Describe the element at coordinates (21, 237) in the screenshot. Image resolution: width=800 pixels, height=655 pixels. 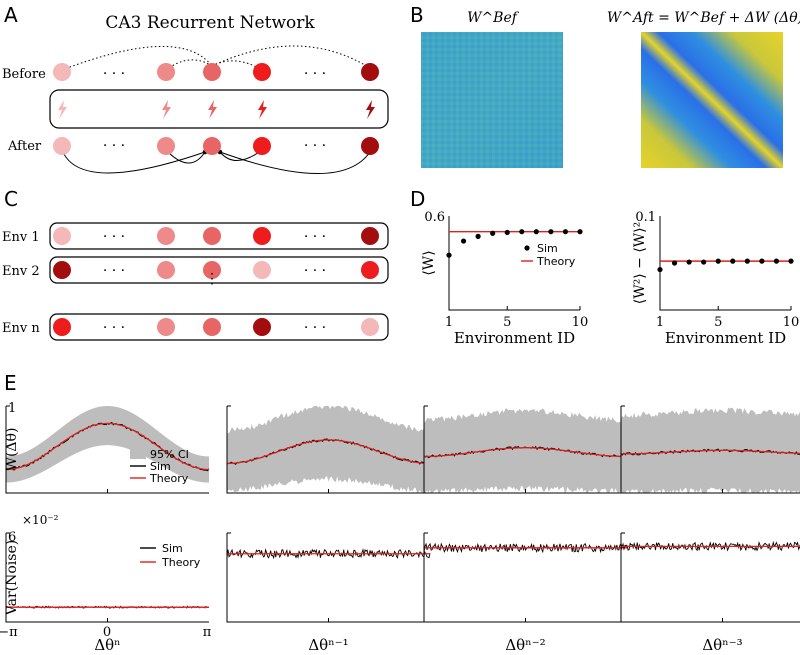
I see `environment-label: Env 1` at that location.